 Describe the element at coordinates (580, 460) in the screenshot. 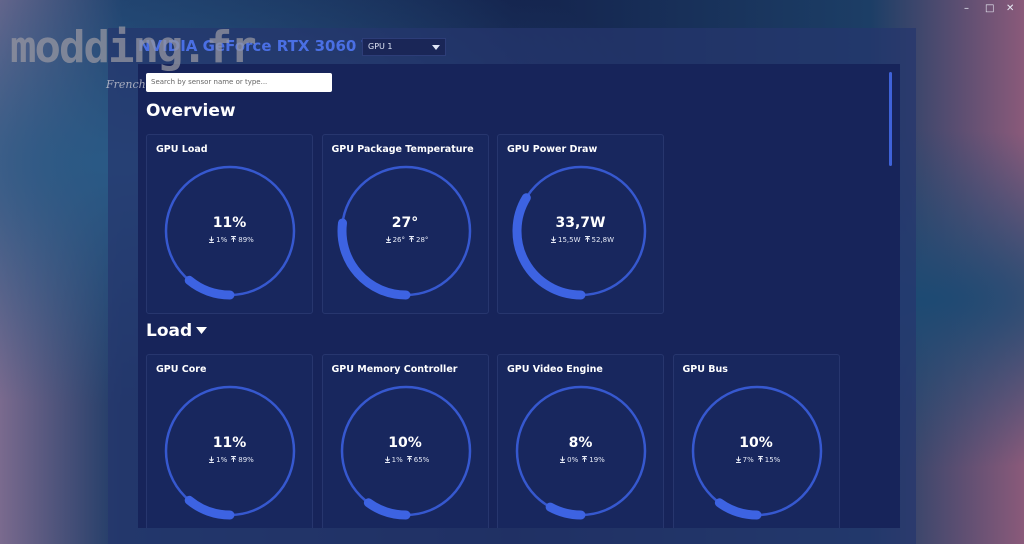

I see `min-max: 0% 19%` at that location.